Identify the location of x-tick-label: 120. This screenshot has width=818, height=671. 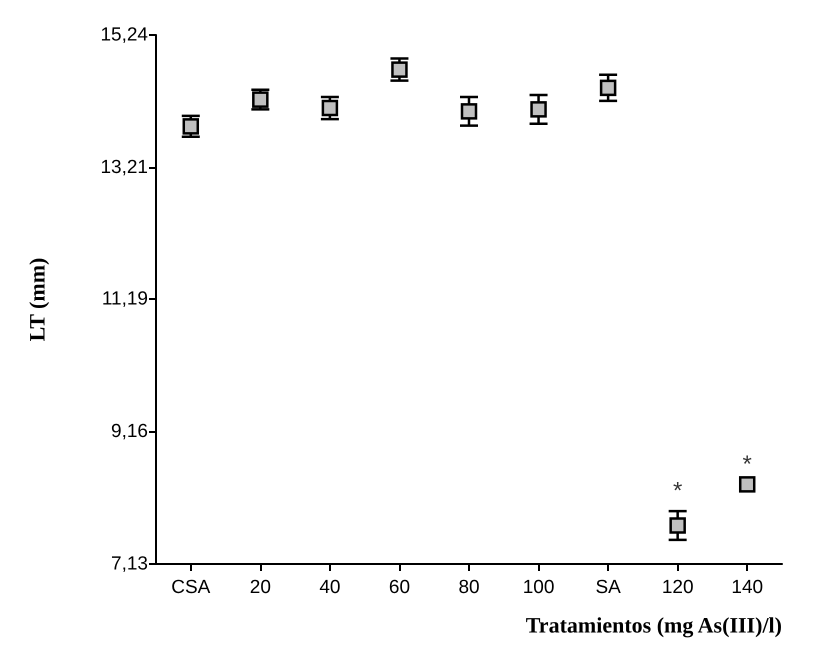
(678, 587).